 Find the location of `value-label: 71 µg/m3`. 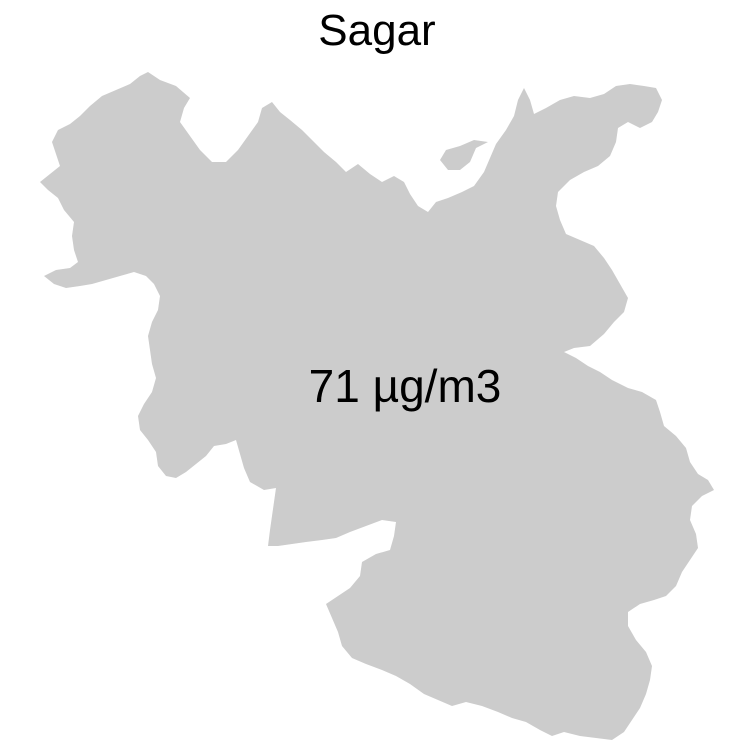

value-label: 71 µg/m3 is located at coordinates (405, 386).